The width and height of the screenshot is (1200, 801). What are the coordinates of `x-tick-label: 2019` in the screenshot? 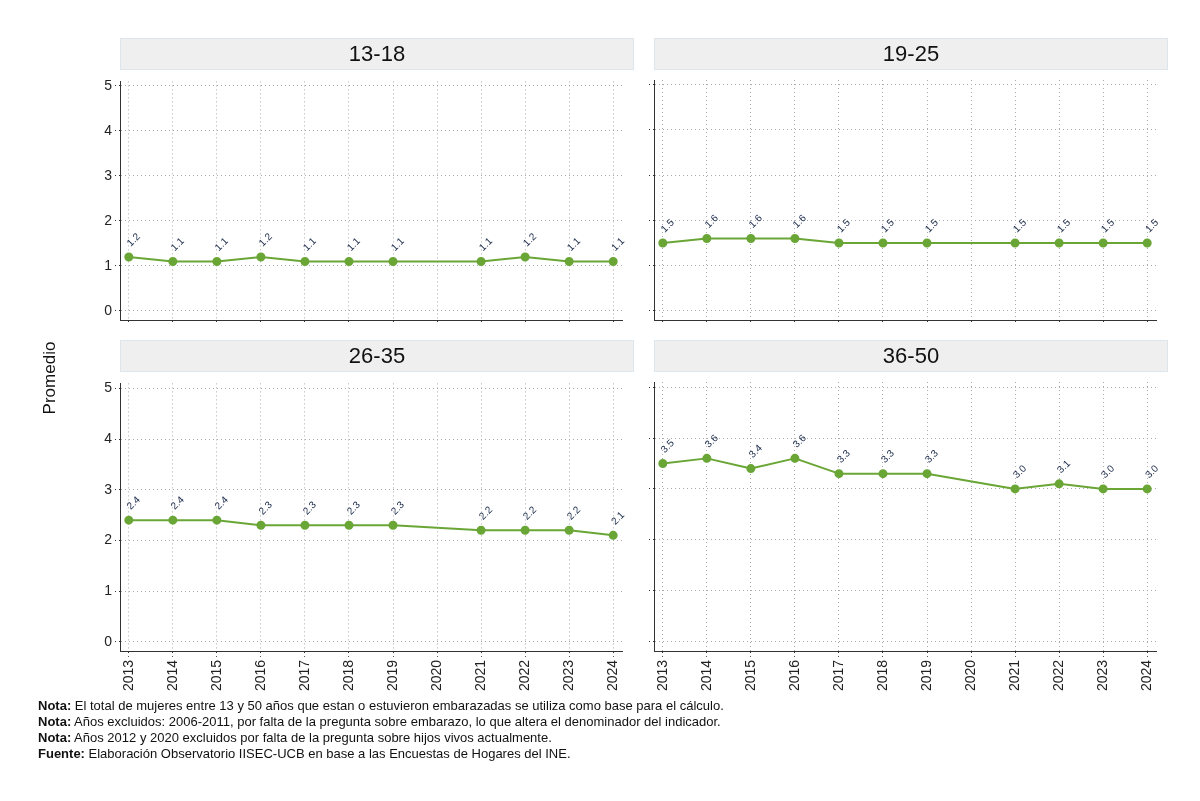 It's located at (391, 675).